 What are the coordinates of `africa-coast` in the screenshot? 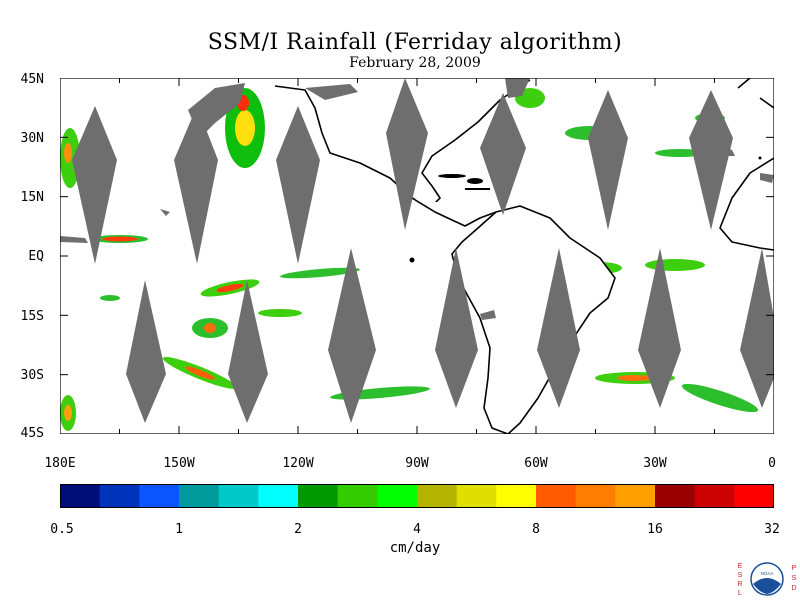 It's located at (746, 204).